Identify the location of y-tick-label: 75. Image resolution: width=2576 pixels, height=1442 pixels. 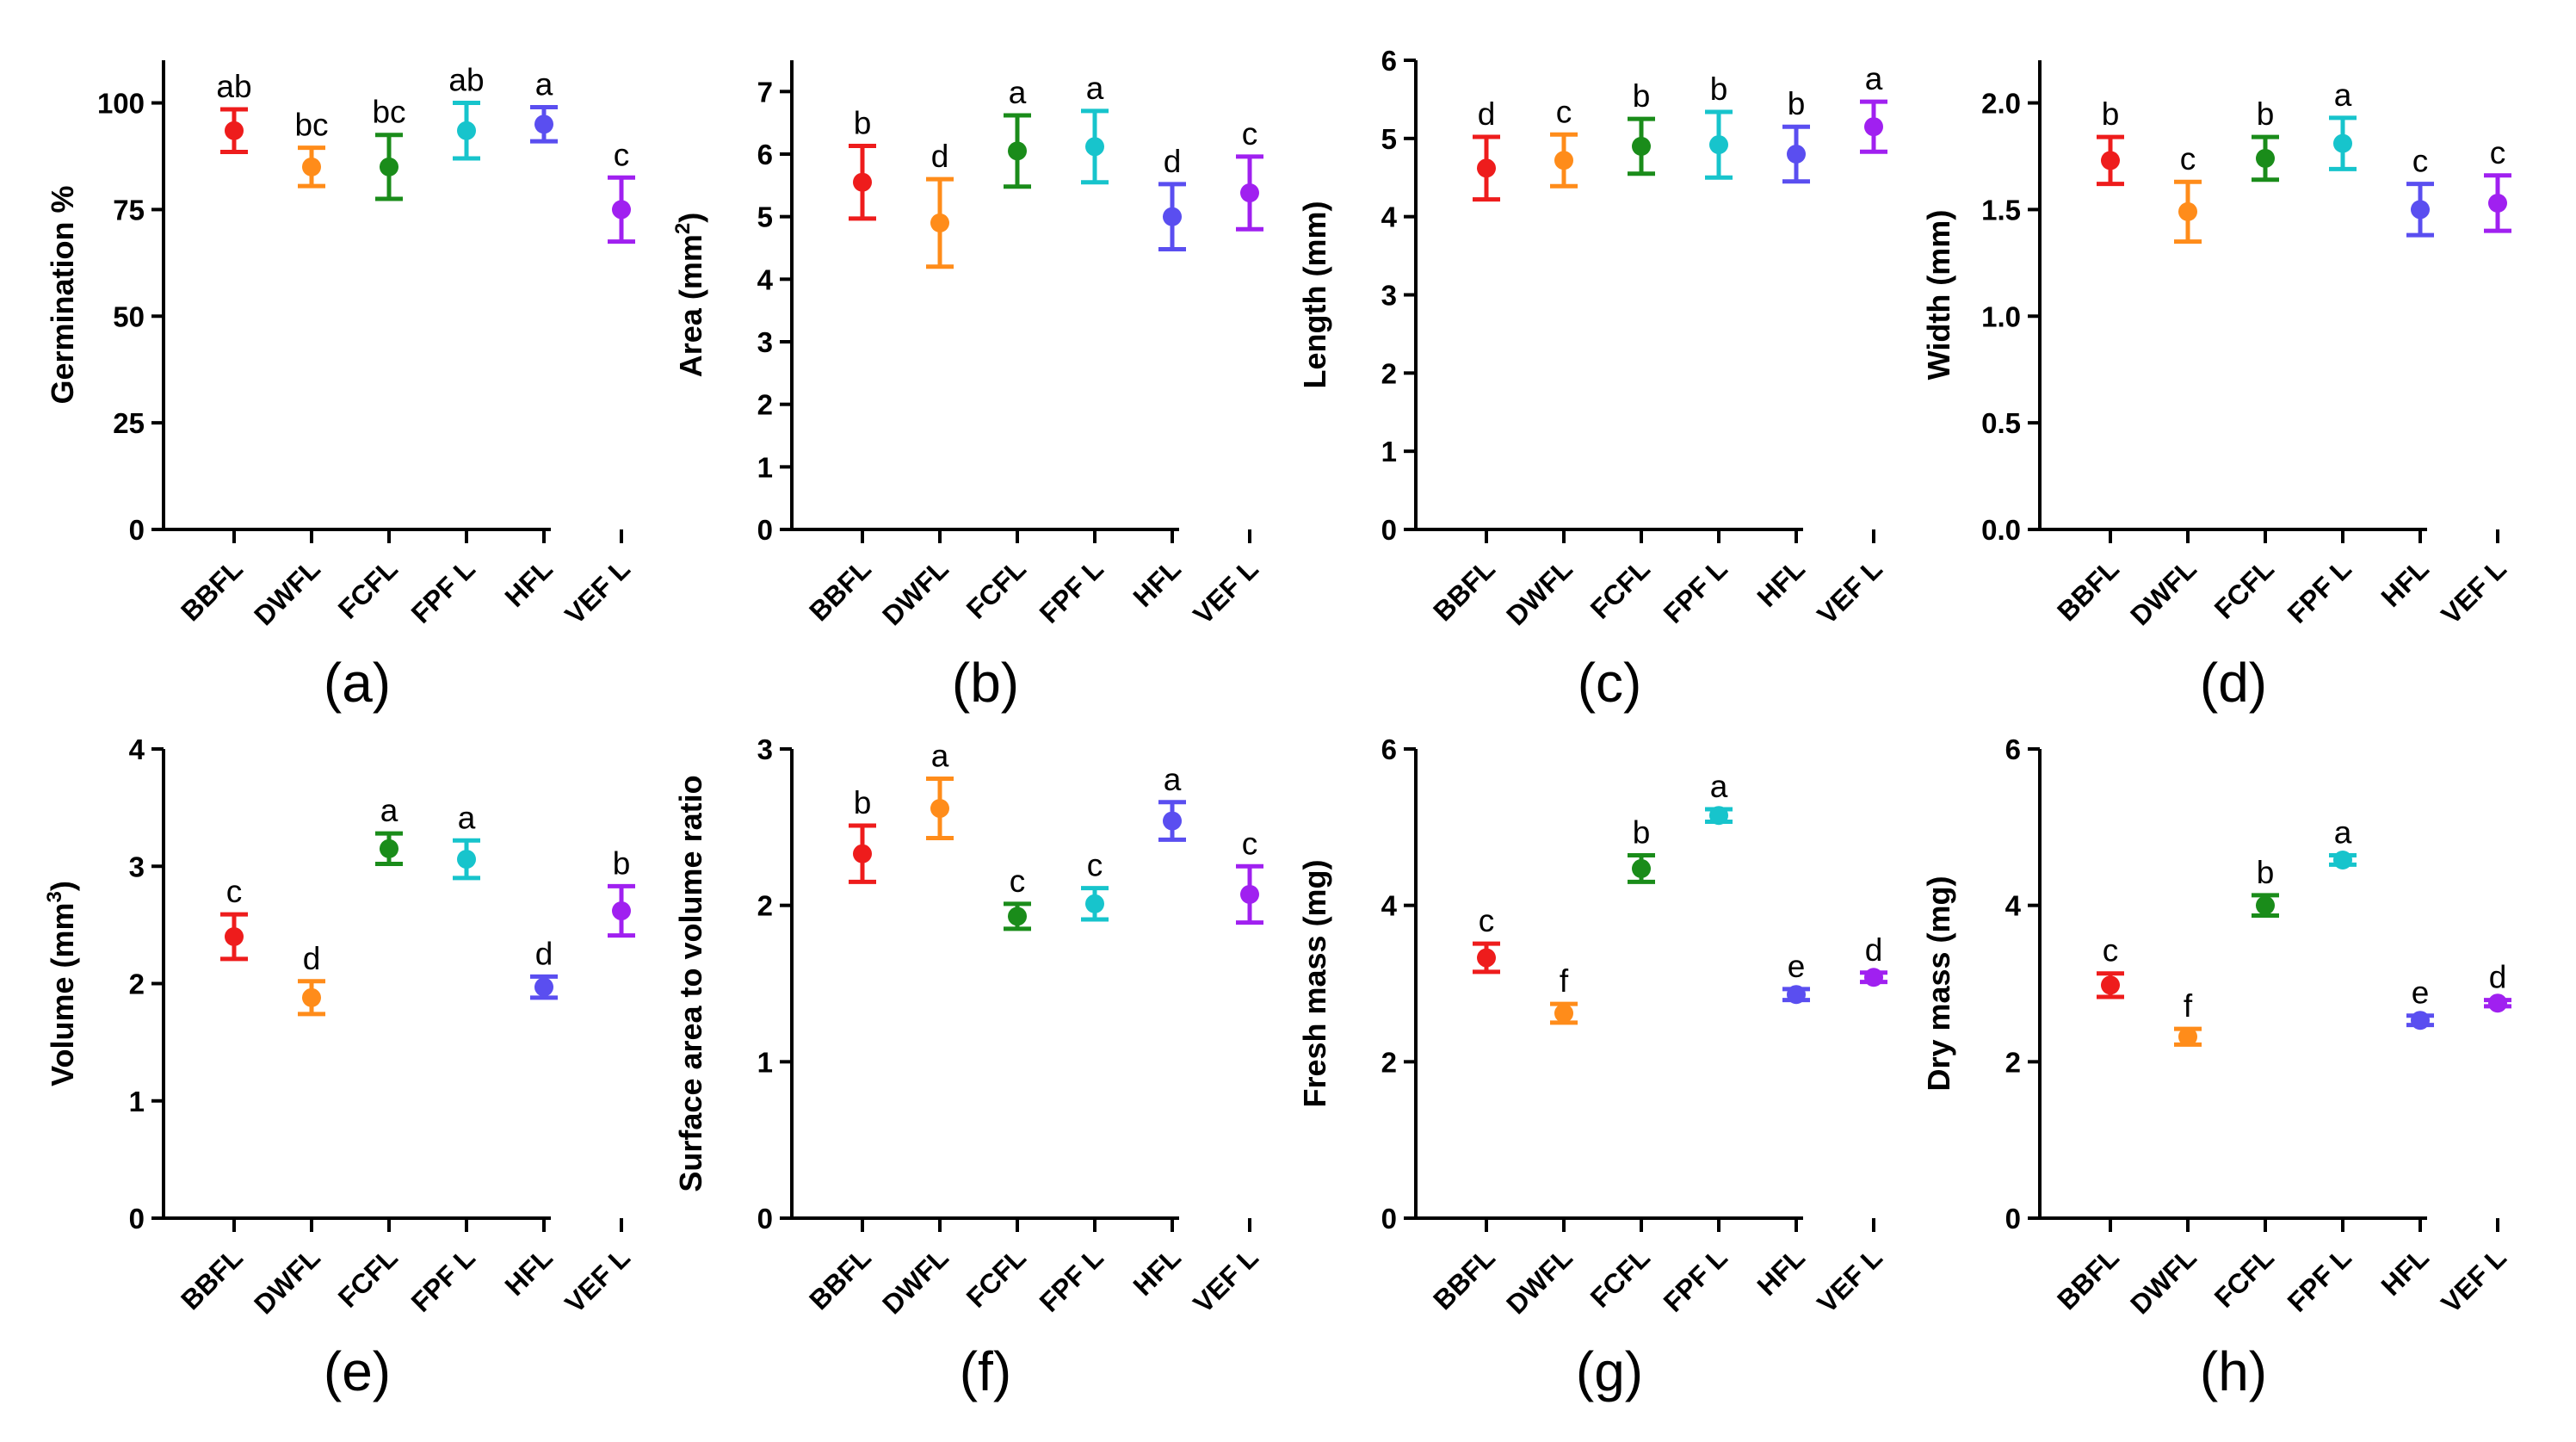
(129, 210).